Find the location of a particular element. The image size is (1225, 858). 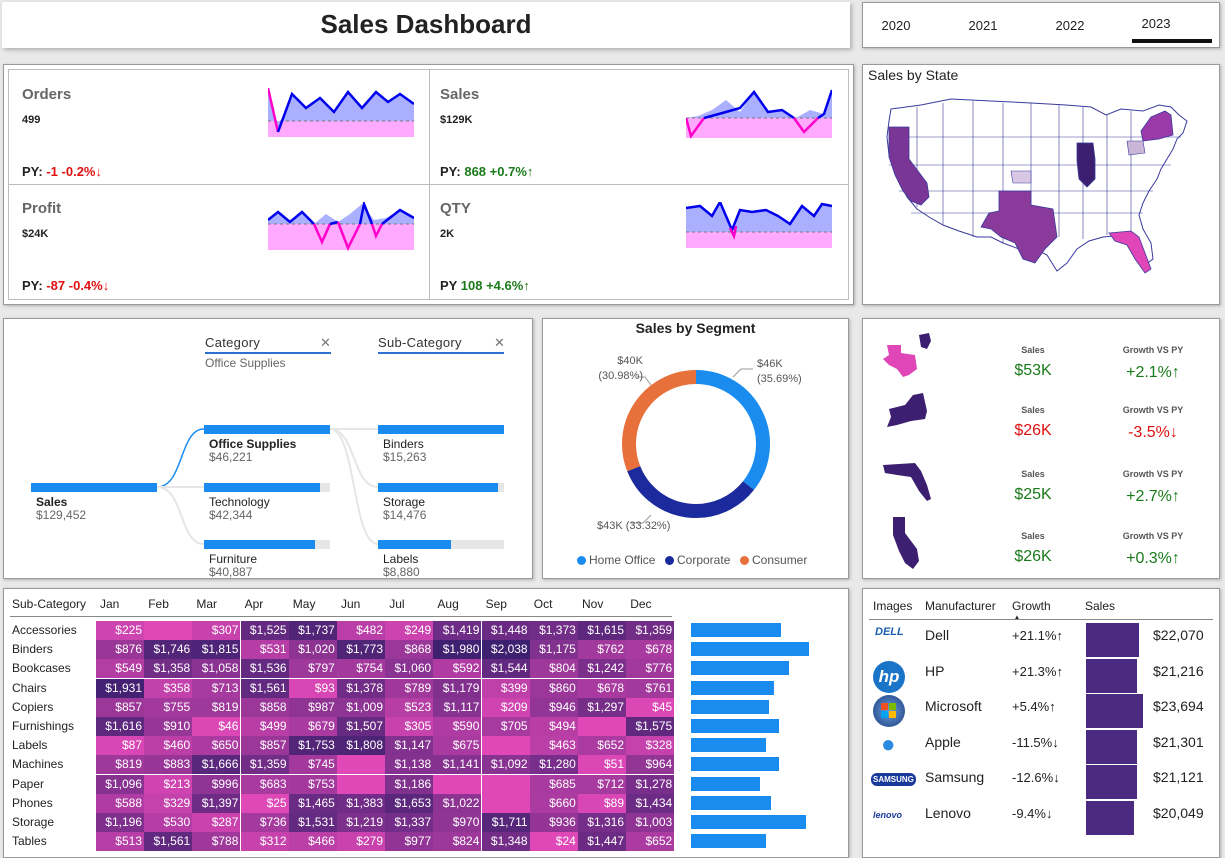

heatmap-cell: $1,666 is located at coordinates (216, 765).